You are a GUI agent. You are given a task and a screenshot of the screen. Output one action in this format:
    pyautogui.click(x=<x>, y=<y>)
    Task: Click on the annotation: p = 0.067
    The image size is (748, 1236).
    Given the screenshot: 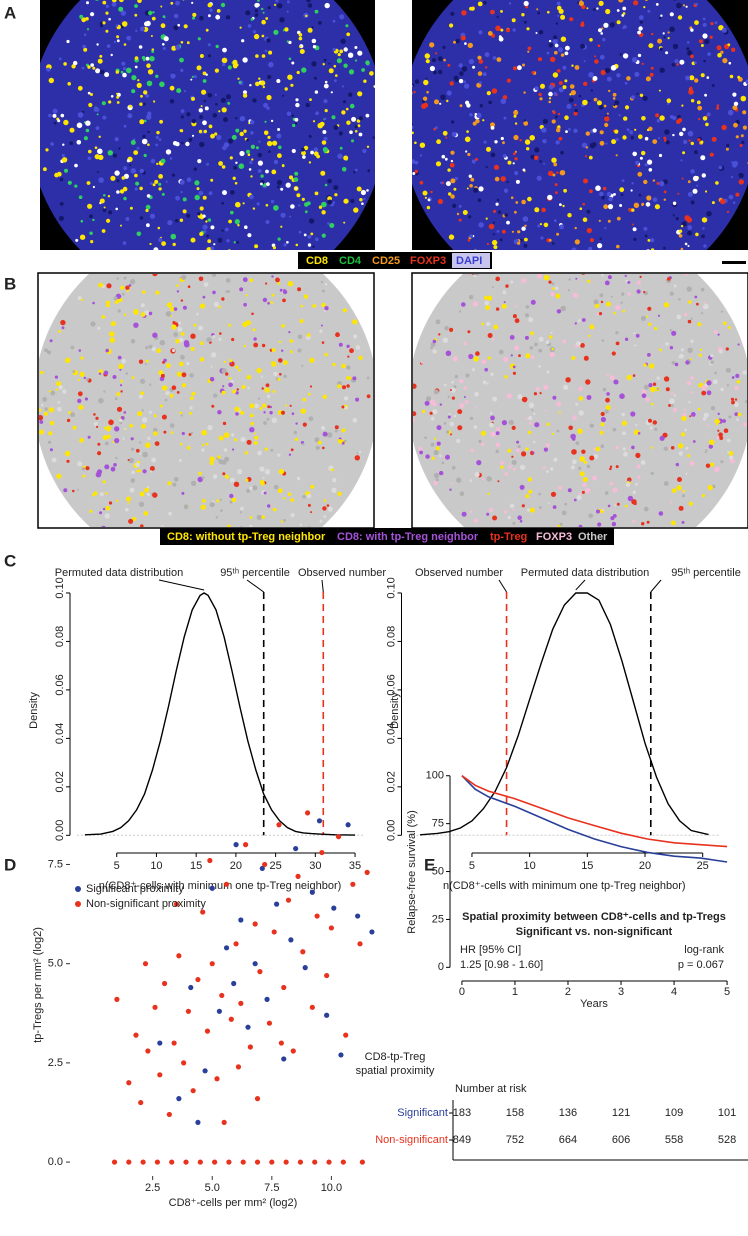 What is the action you would take?
    pyautogui.click(x=701, y=965)
    